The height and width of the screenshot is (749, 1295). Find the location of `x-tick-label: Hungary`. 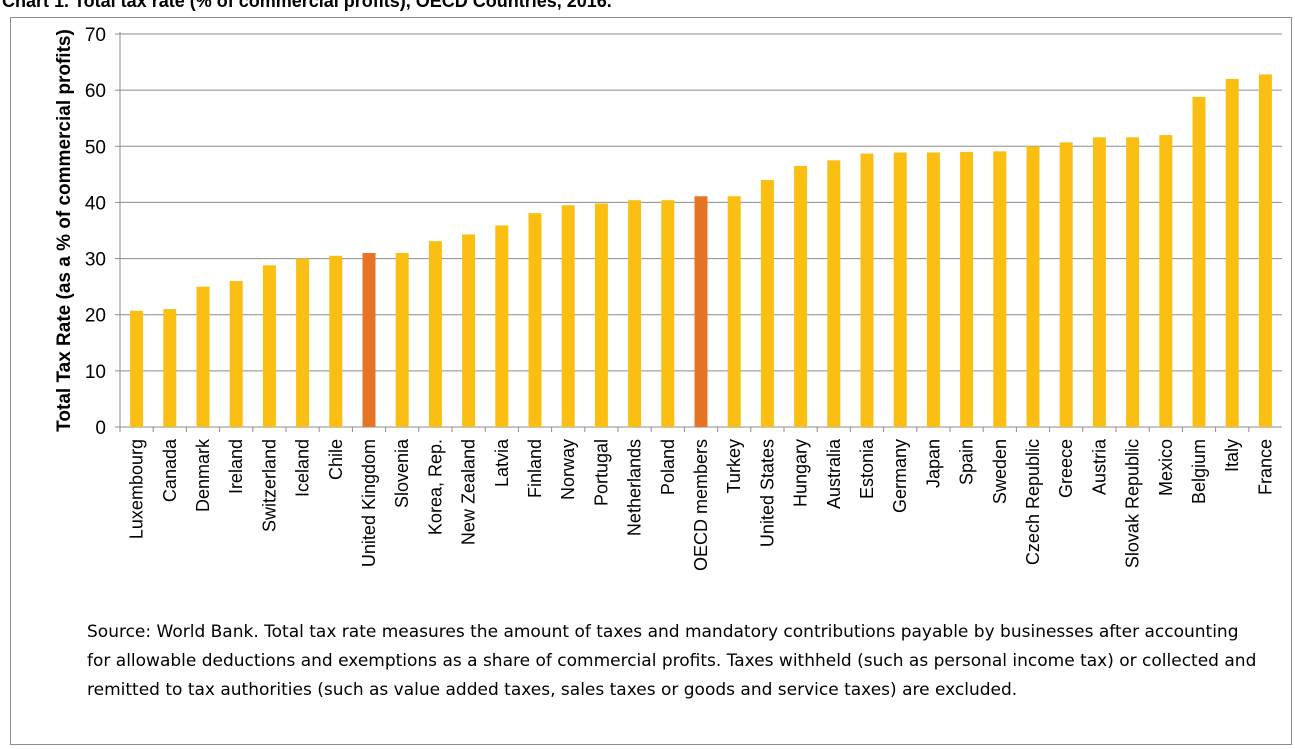

x-tick-label: Hungary is located at coordinates (801, 473).